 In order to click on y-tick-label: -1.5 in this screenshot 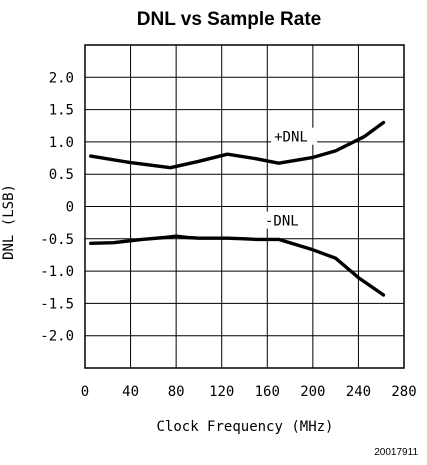, I will do `click(57, 304)`.